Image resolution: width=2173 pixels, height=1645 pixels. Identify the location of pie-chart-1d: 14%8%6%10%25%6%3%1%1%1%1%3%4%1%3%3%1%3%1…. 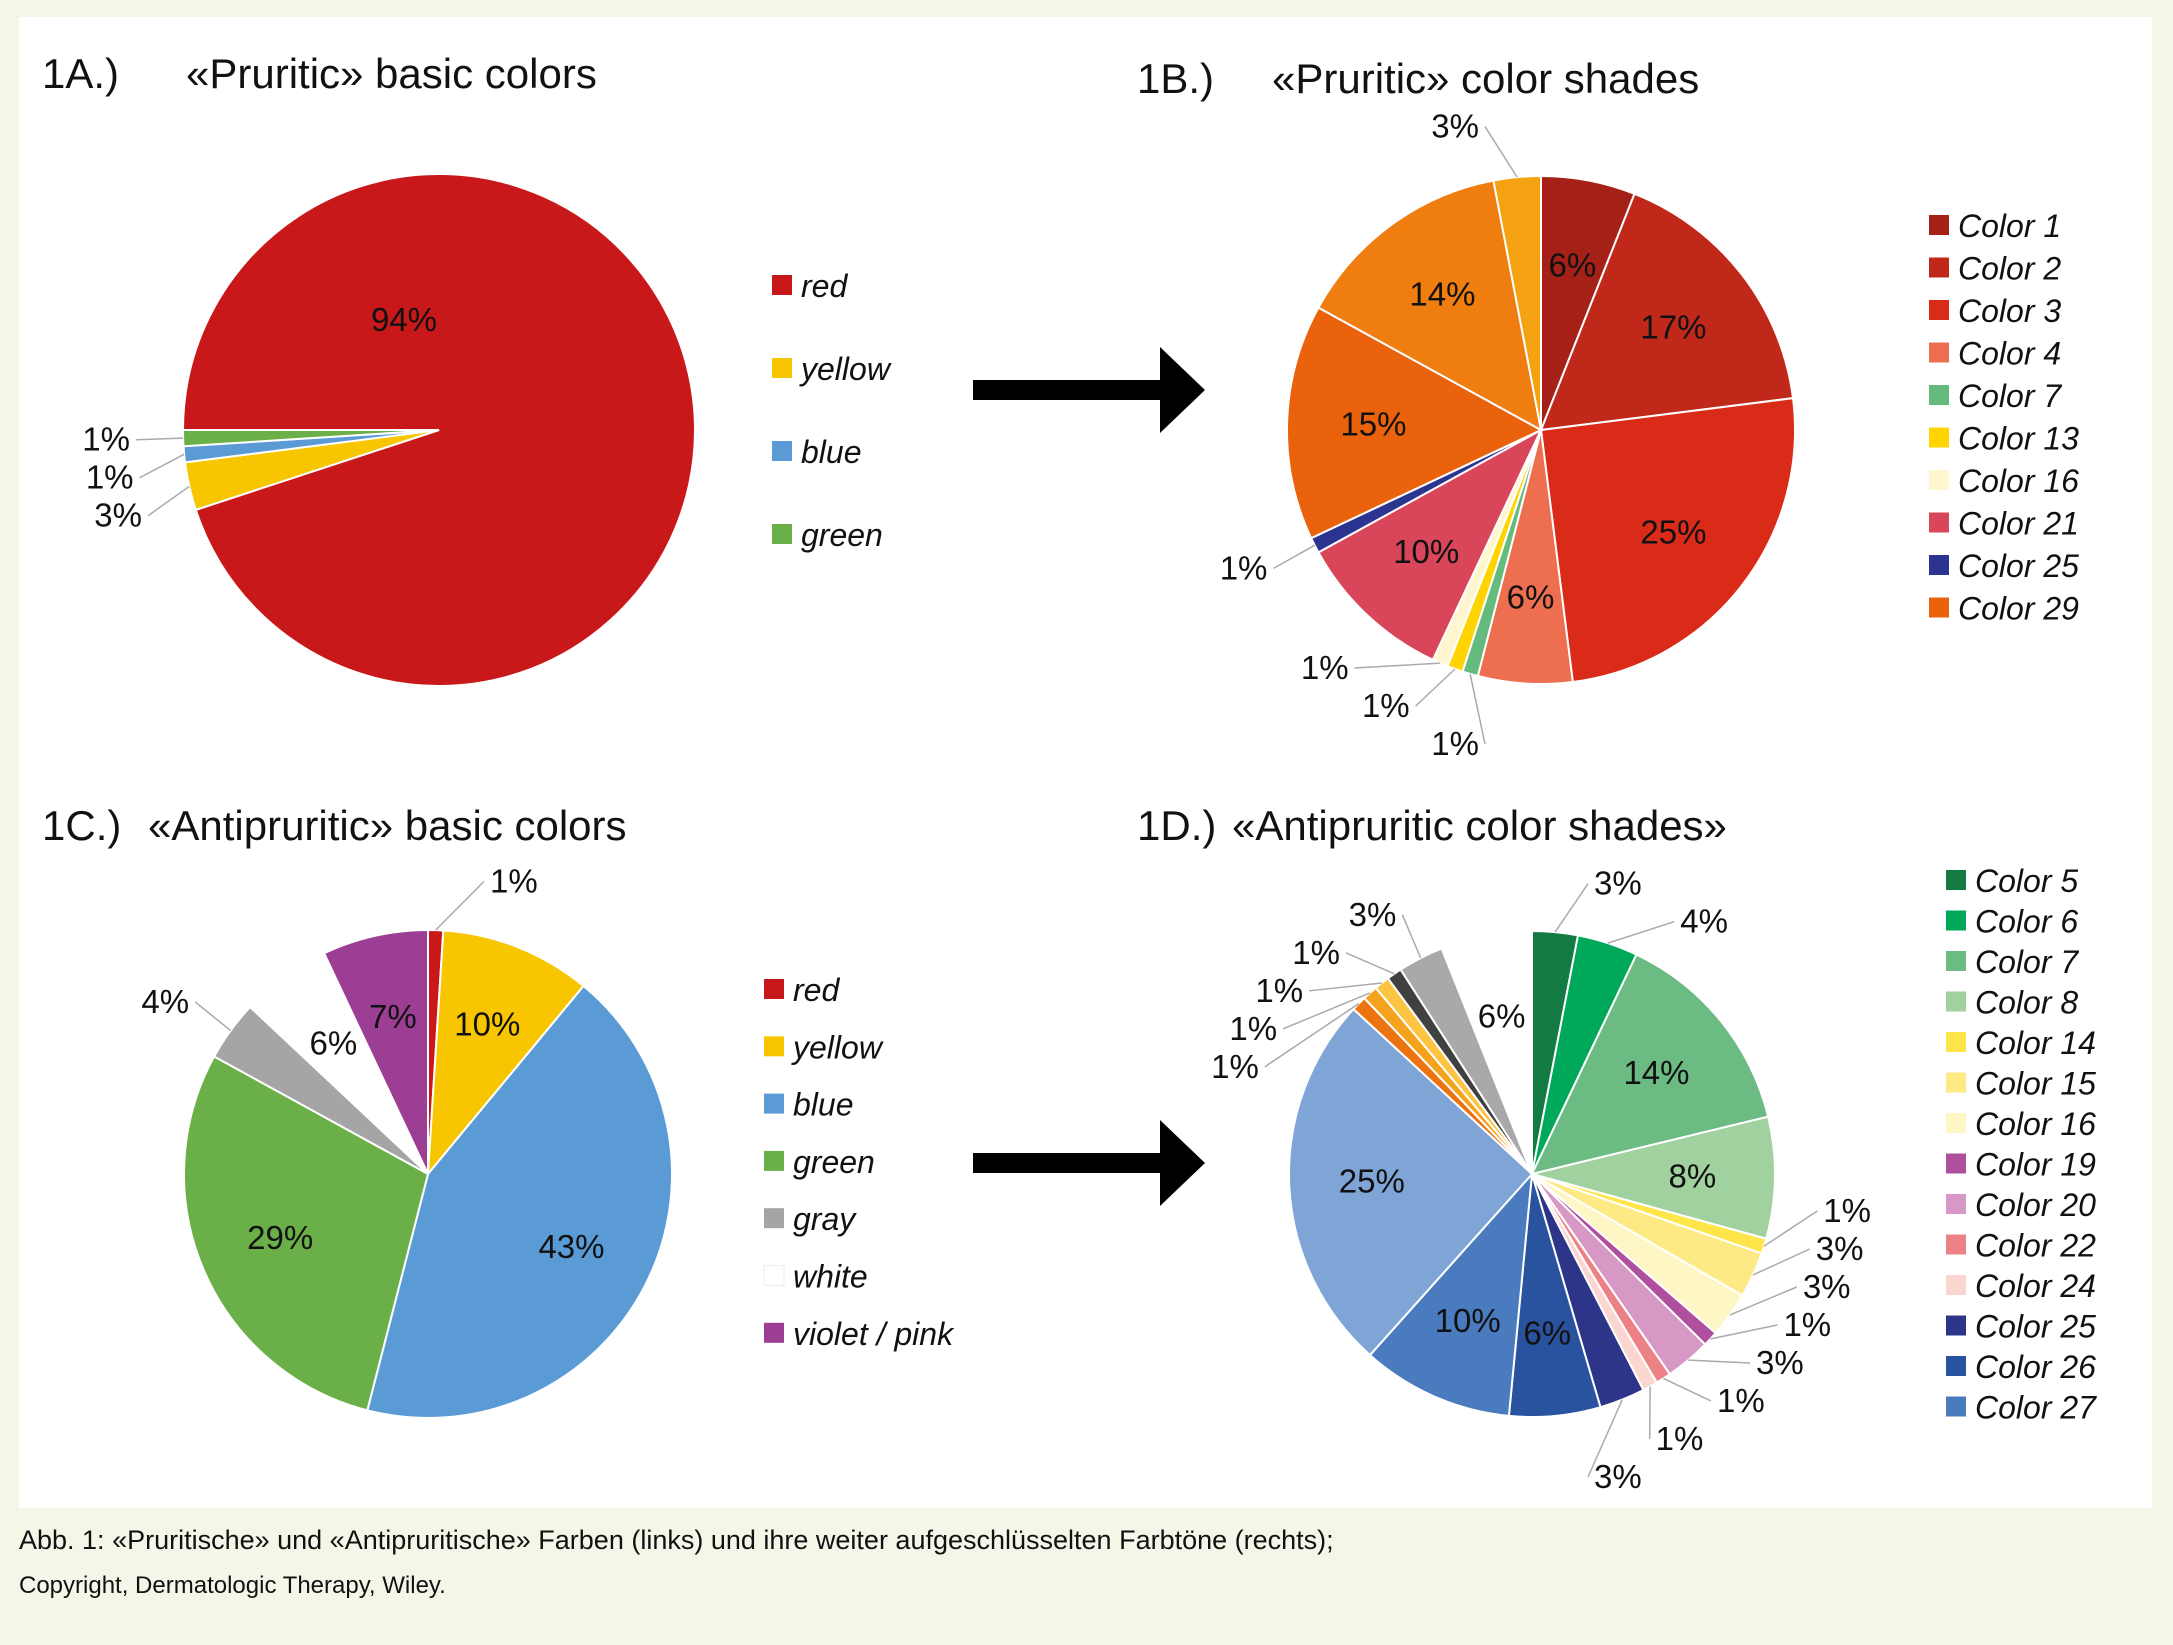
(1541, 1180).